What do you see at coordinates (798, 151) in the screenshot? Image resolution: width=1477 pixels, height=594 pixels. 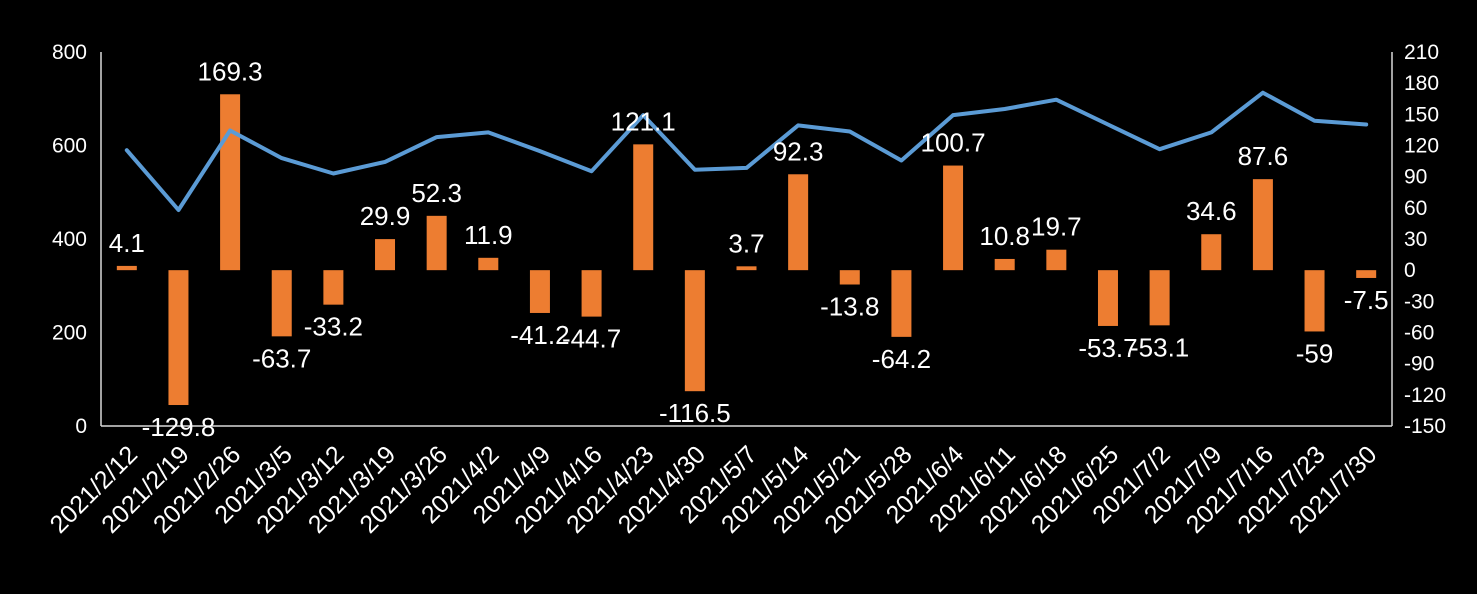 I see `bar-data-label: 92.3` at bounding box center [798, 151].